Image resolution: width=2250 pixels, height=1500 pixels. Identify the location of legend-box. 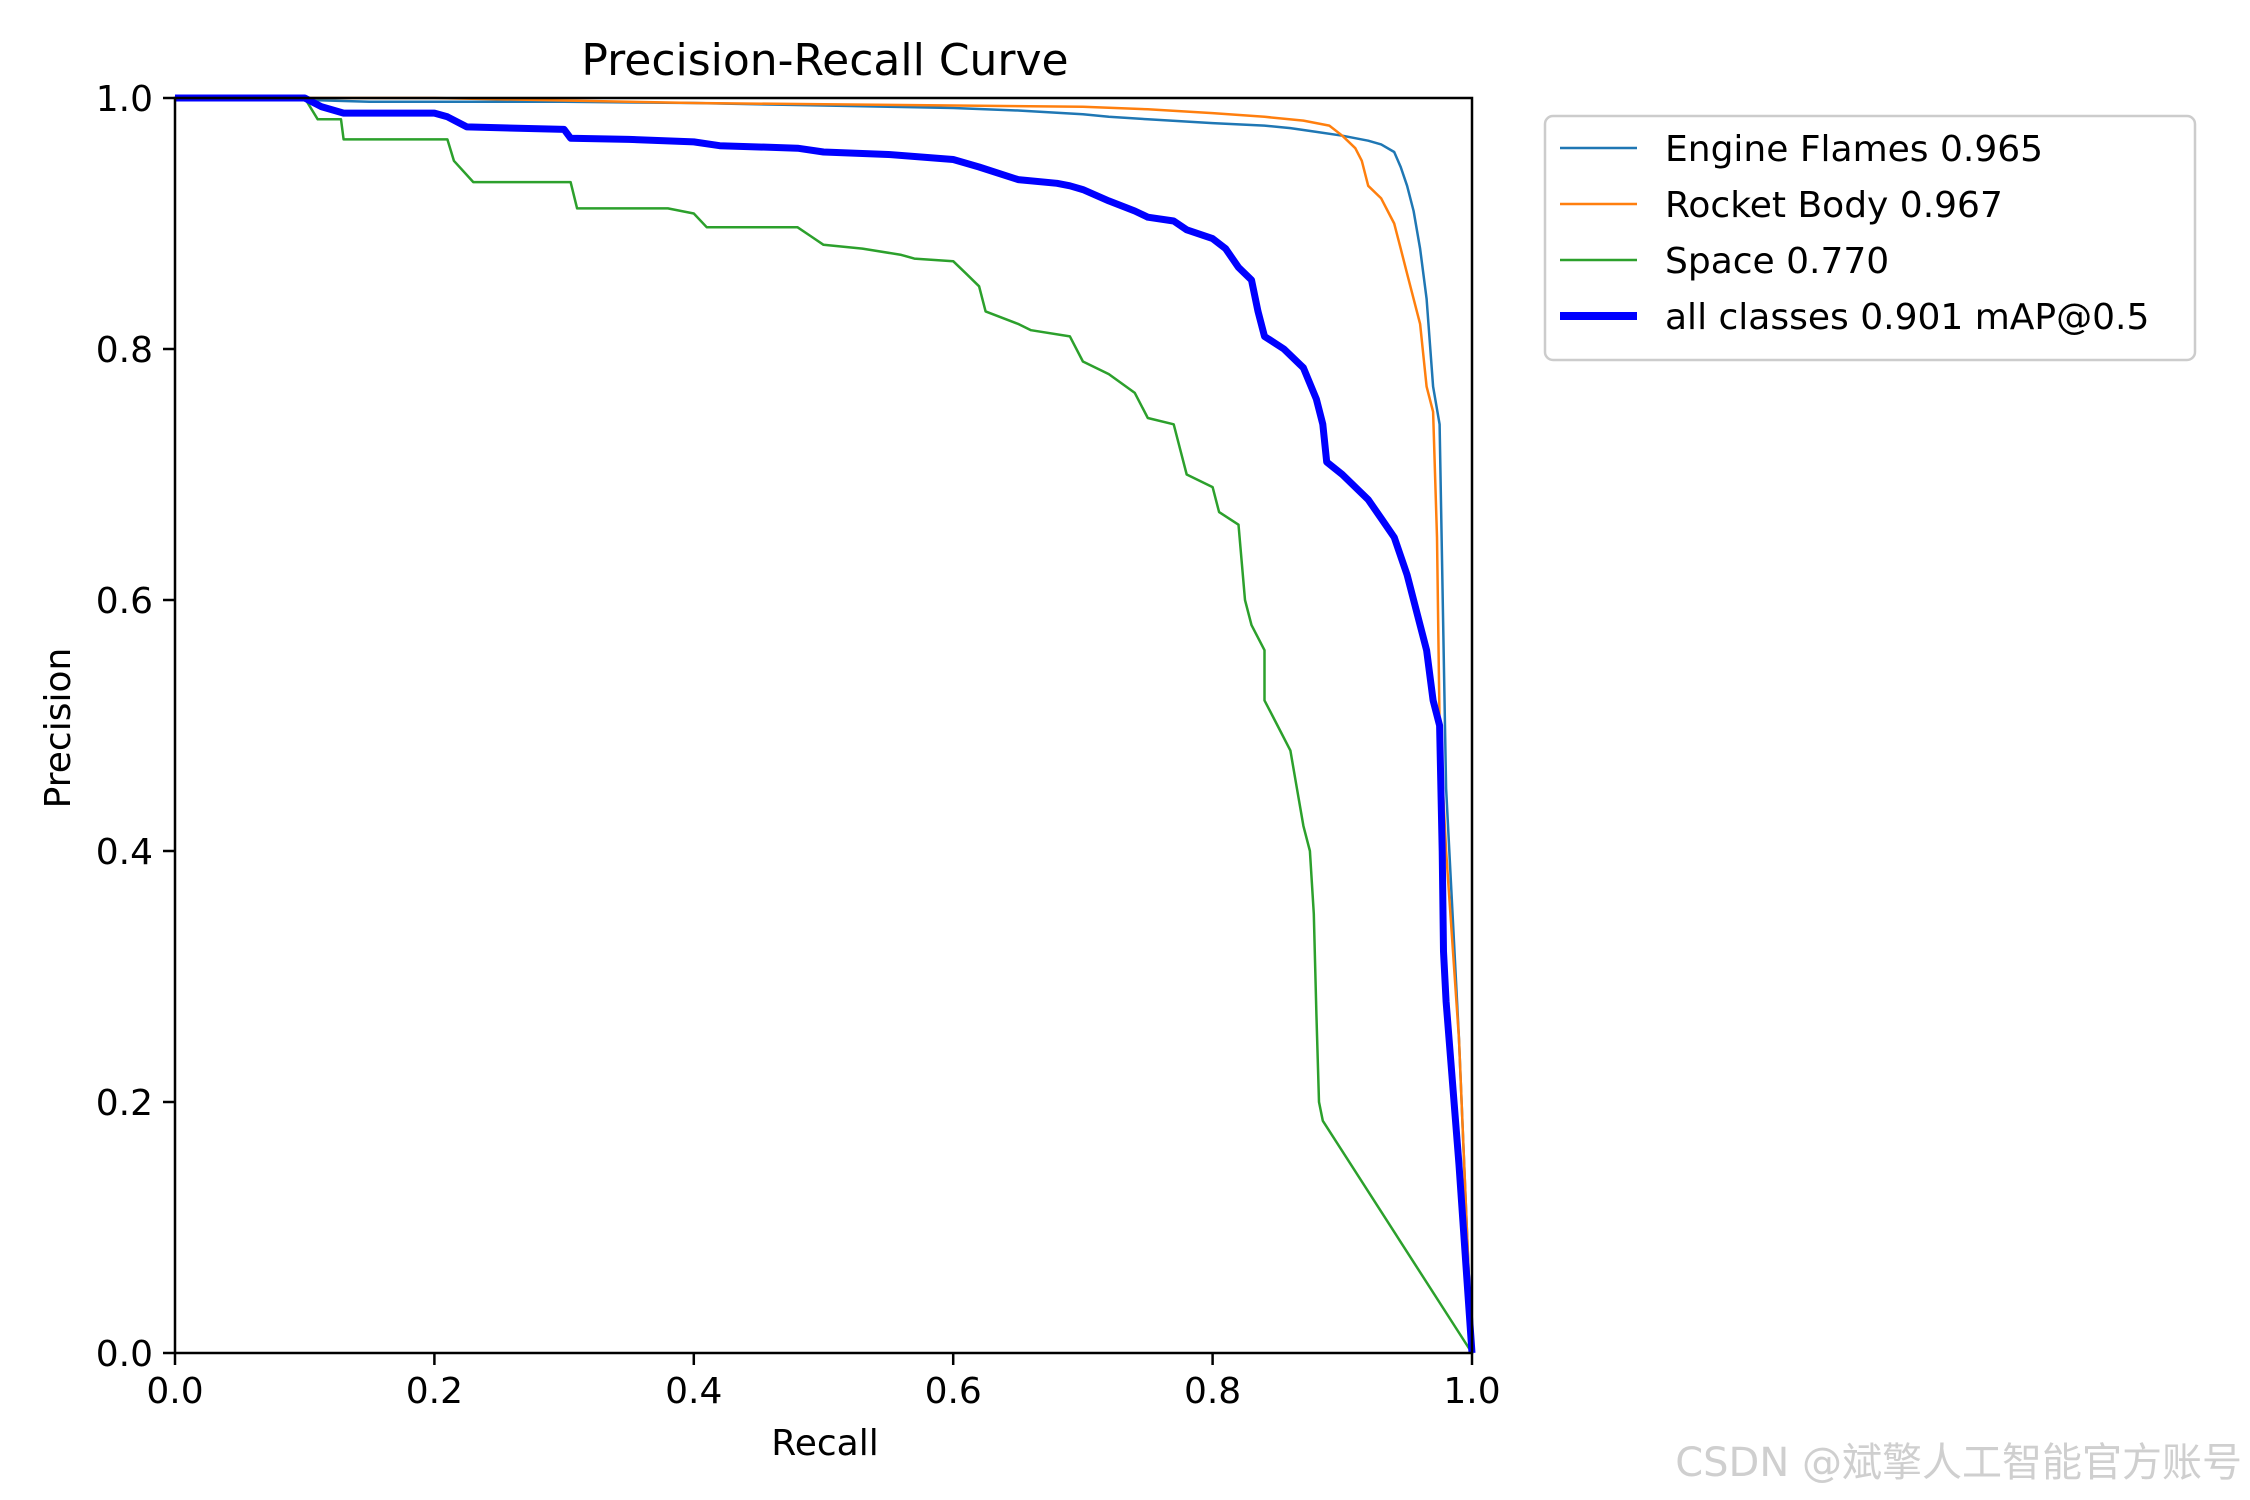
(1870, 238).